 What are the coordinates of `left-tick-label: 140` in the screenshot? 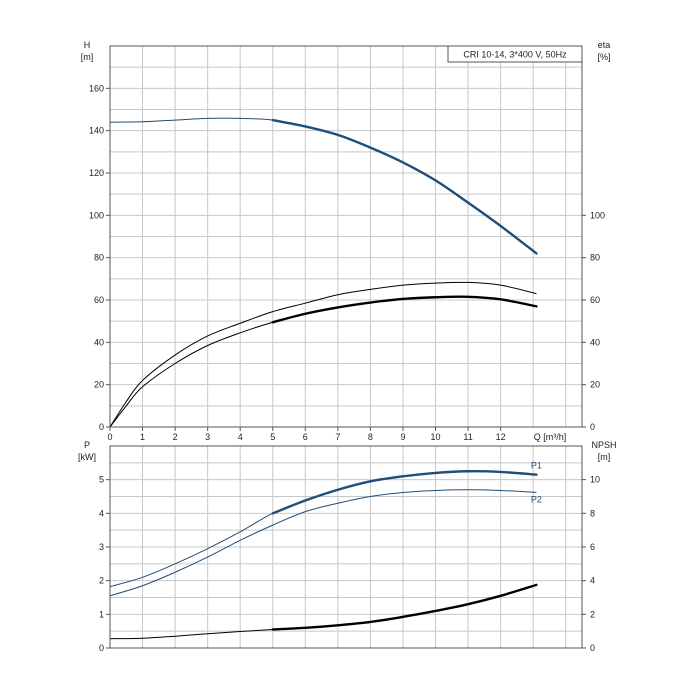 It's located at (96, 131).